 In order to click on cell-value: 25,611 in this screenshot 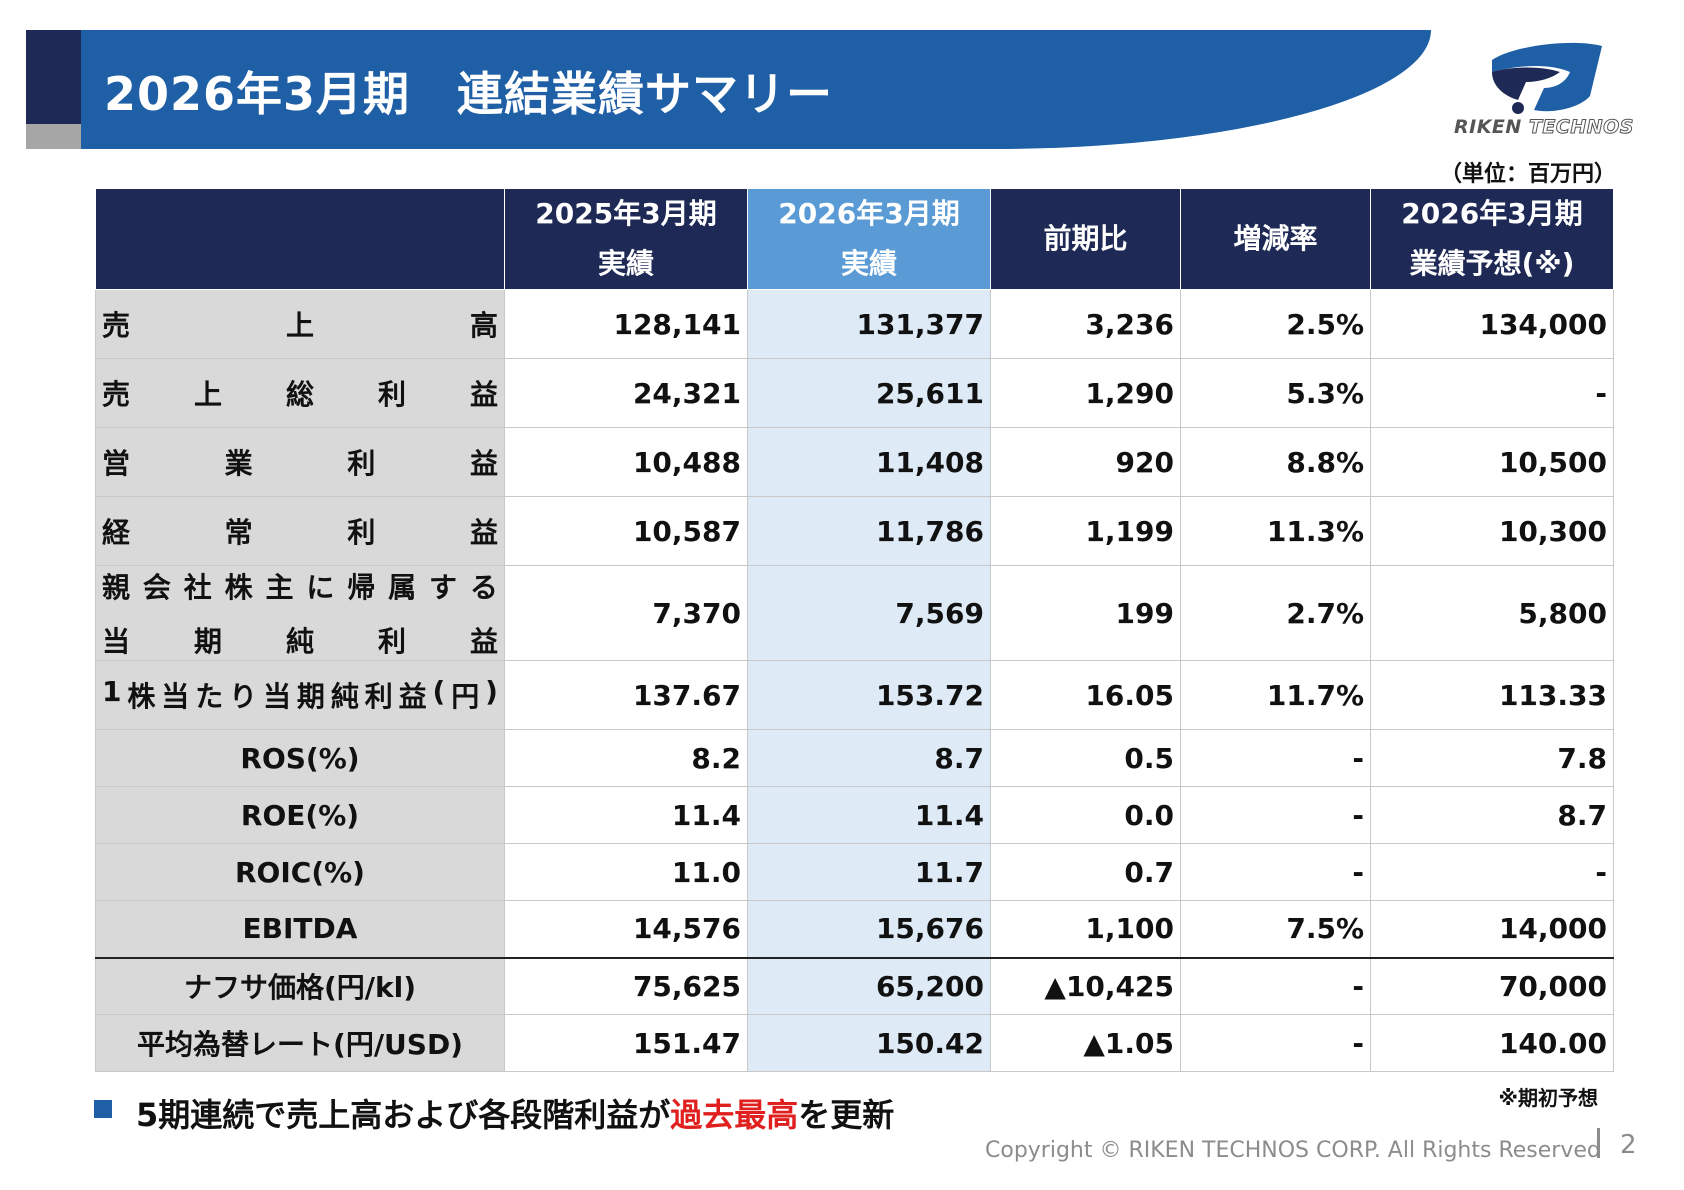, I will do `click(869, 393)`.